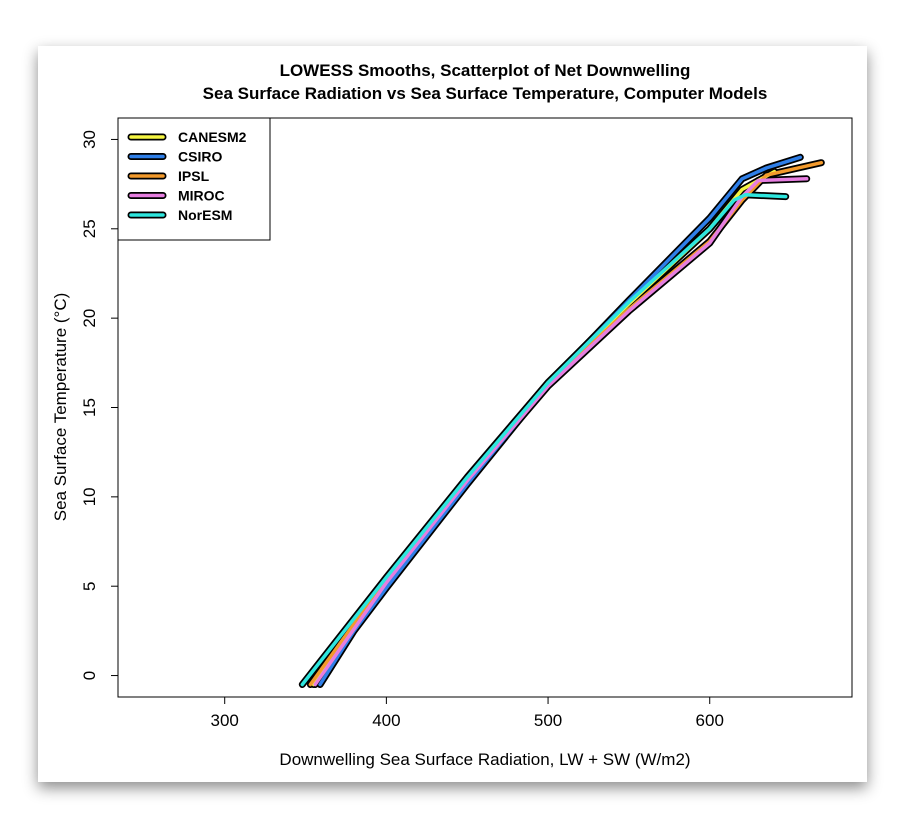 Image resolution: width=905 pixels, height=827 pixels. I want to click on y-tick-label: 20, so click(89, 318).